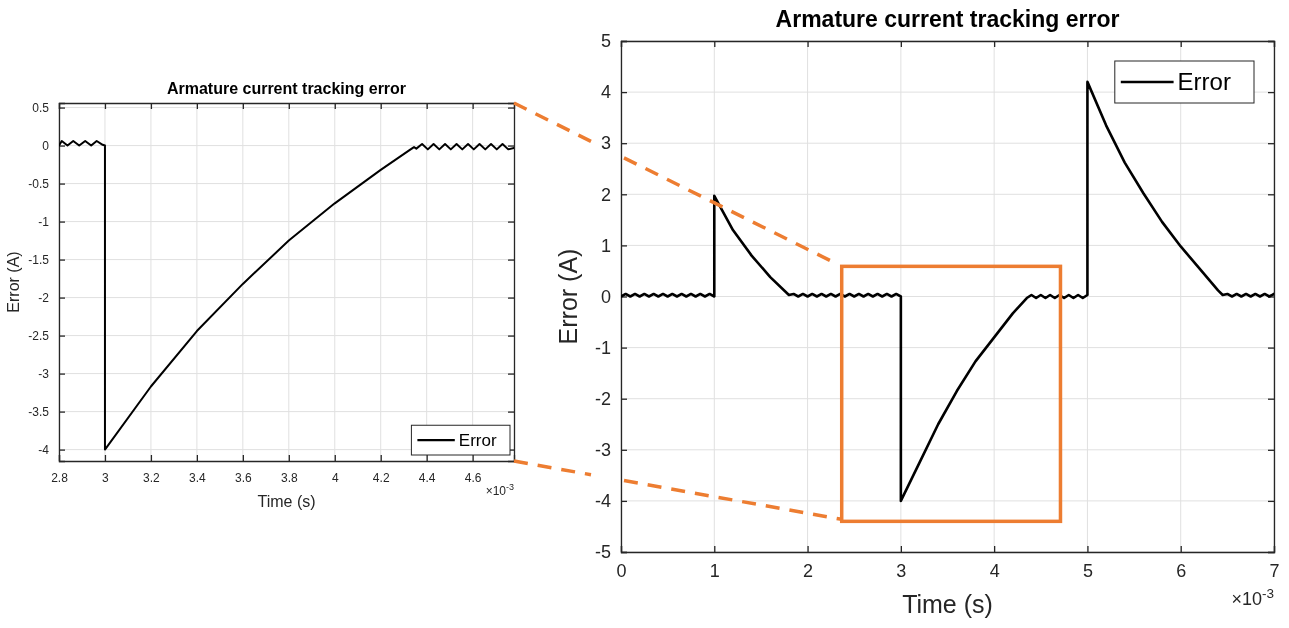 The height and width of the screenshot is (628, 1289). Describe the element at coordinates (152, 477) in the screenshot. I see `x-tick-label: 3.2` at that location.